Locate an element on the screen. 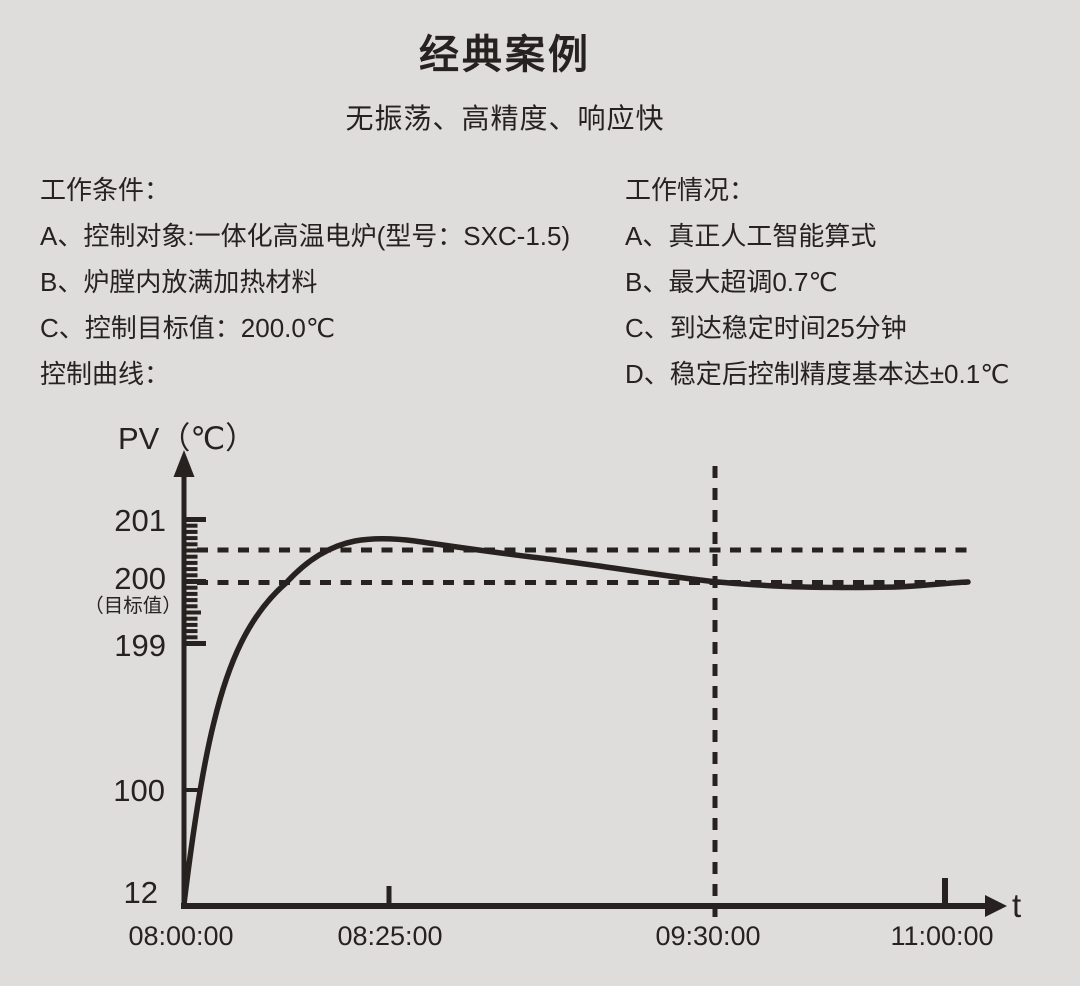 The image size is (1080, 986). y-tick-label-100: 100 is located at coordinates (139, 790).